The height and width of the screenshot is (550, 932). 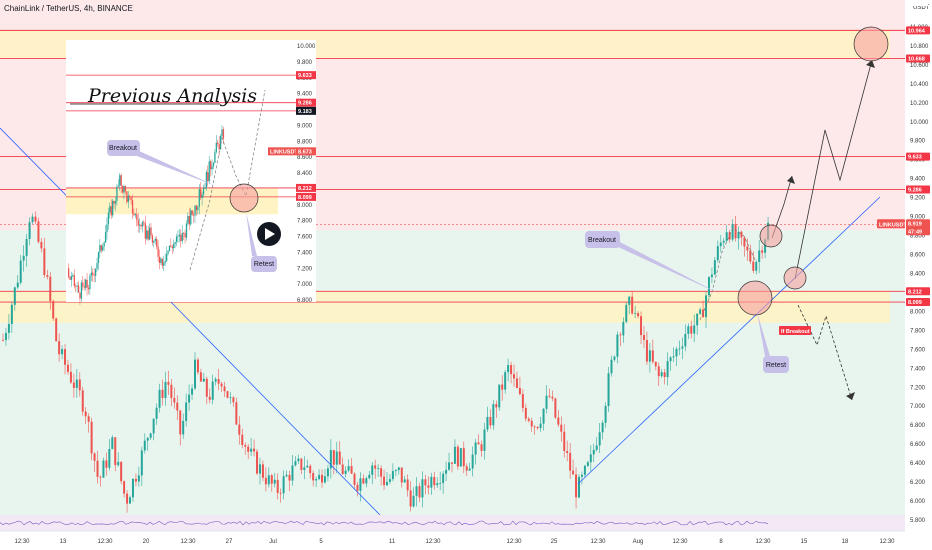 What do you see at coordinates (305, 95) in the screenshot?
I see `inset-y-tick: 9.400` at bounding box center [305, 95].